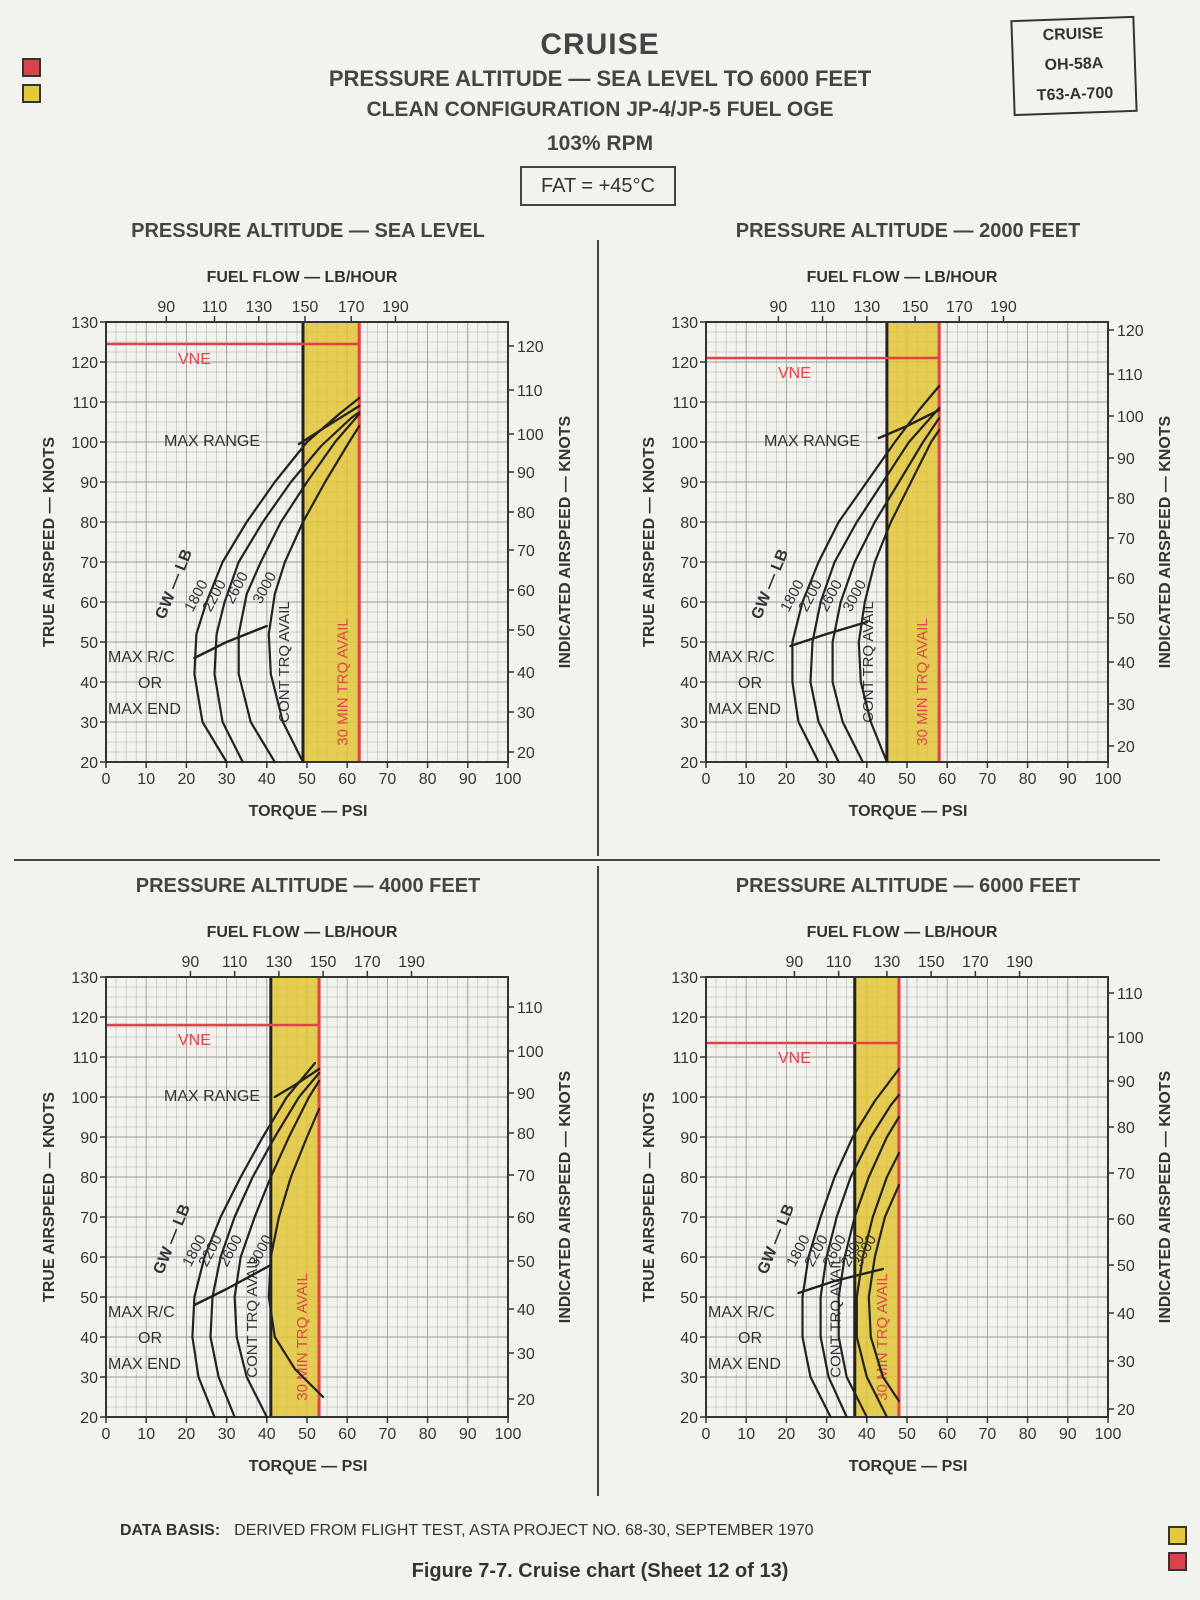 Image resolution: width=1200 pixels, height=1600 pixels. Describe the element at coordinates (649, 1197) in the screenshot. I see `y-axis-label-left: TRUE AIRSPEED — KNOTS` at that location.